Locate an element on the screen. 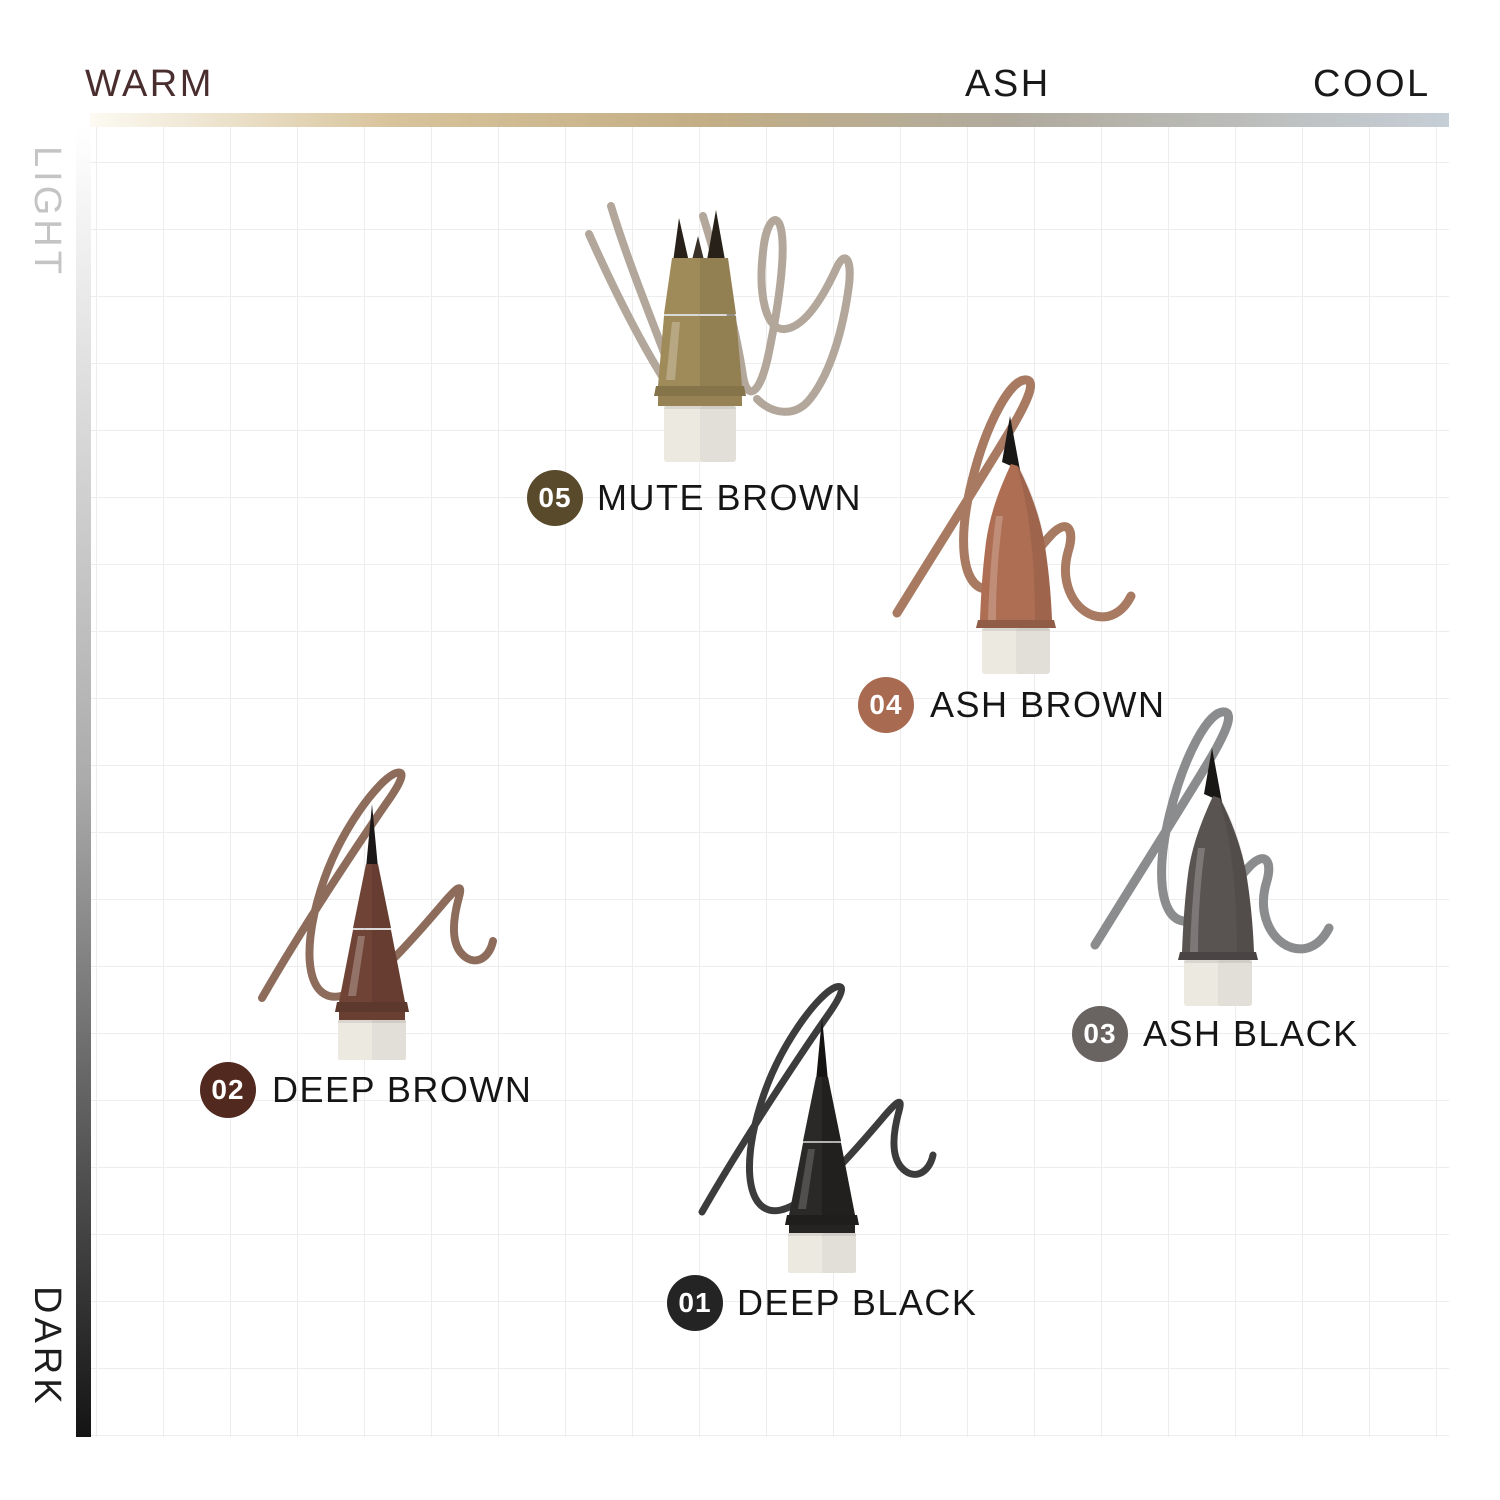  shade-name-label: ASH BLACK is located at coordinates (1251, 1033).